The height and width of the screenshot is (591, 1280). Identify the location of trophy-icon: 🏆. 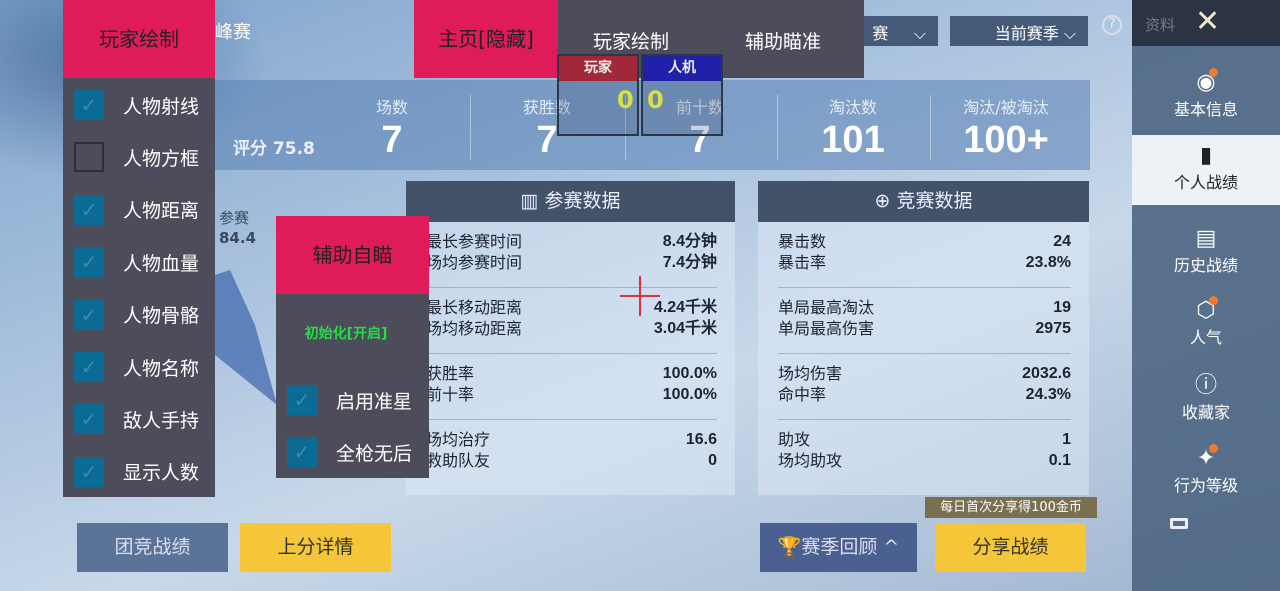
(789, 547).